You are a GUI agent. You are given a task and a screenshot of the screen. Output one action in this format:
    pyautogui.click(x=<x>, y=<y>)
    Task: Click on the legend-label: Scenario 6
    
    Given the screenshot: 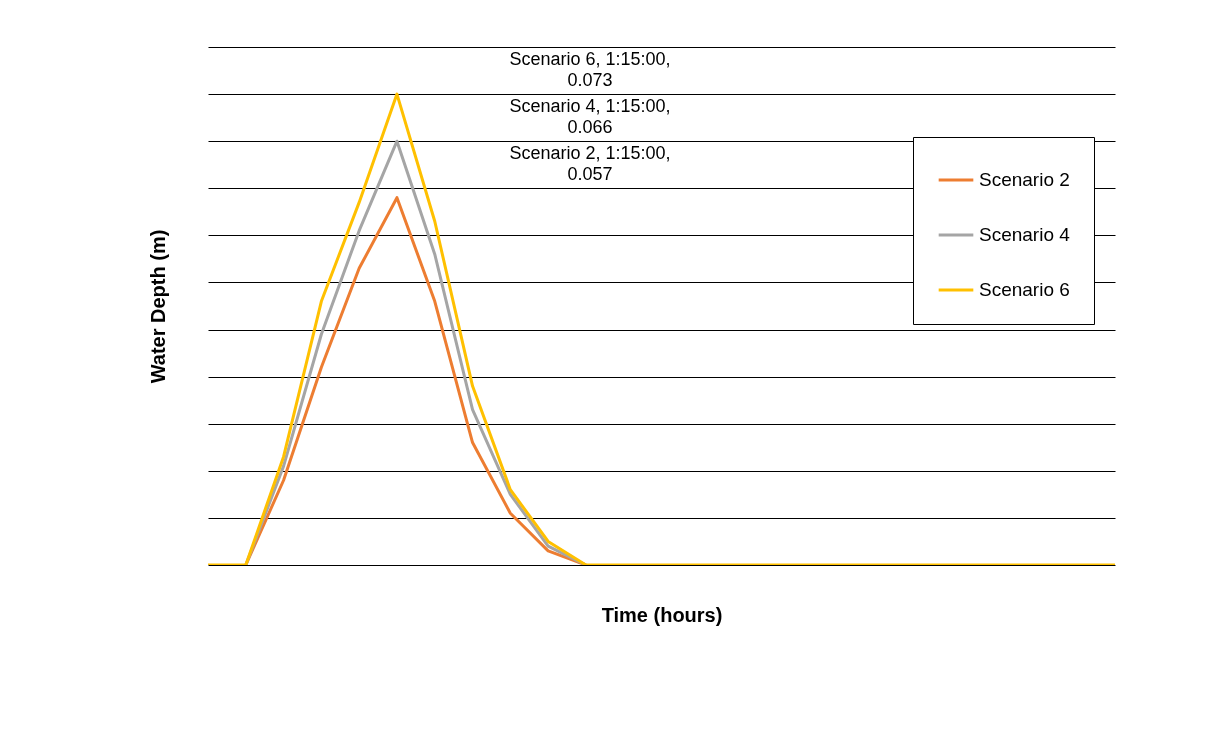 What is the action you would take?
    pyautogui.click(x=1024, y=289)
    